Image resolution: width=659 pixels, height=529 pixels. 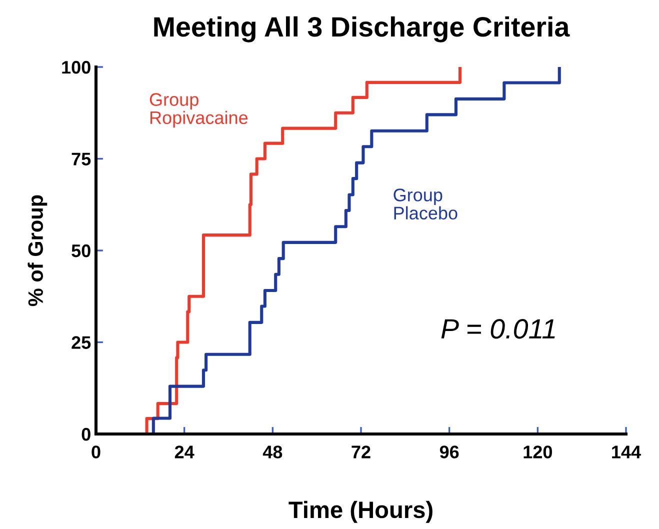 What do you see at coordinates (86, 434) in the screenshot?
I see `y-tick-label: 0` at bounding box center [86, 434].